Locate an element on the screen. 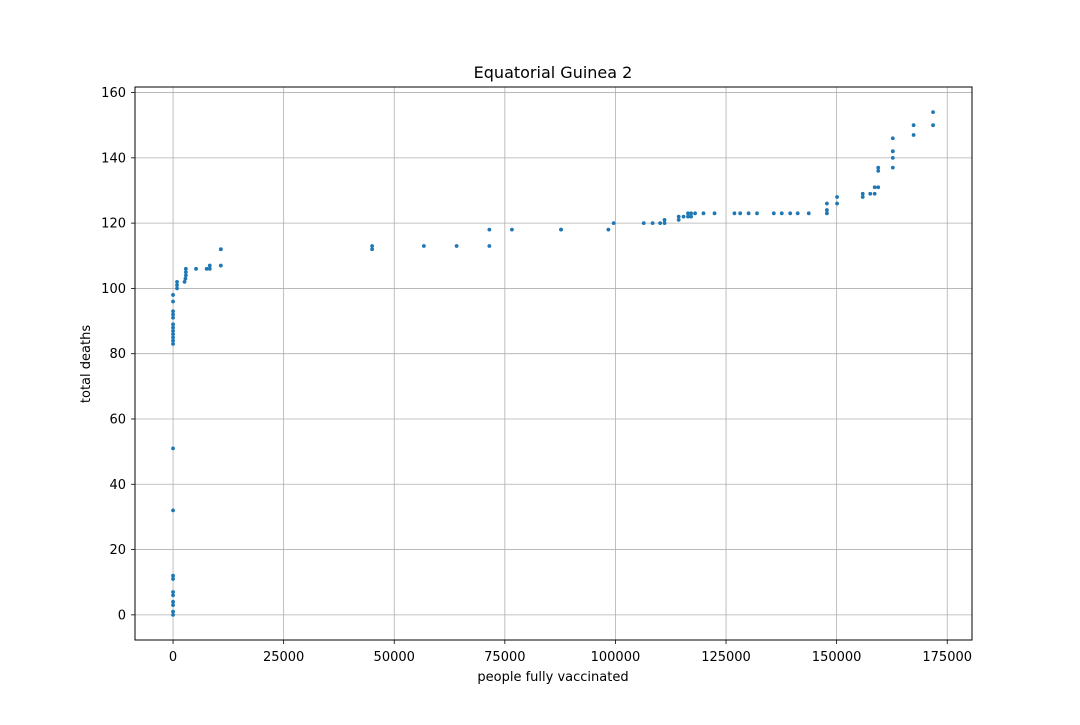 The width and height of the screenshot is (1080, 725). x-axis-ticks: 0 25000 50000 75000 100000 125000 150000 175000 is located at coordinates (570, 652).